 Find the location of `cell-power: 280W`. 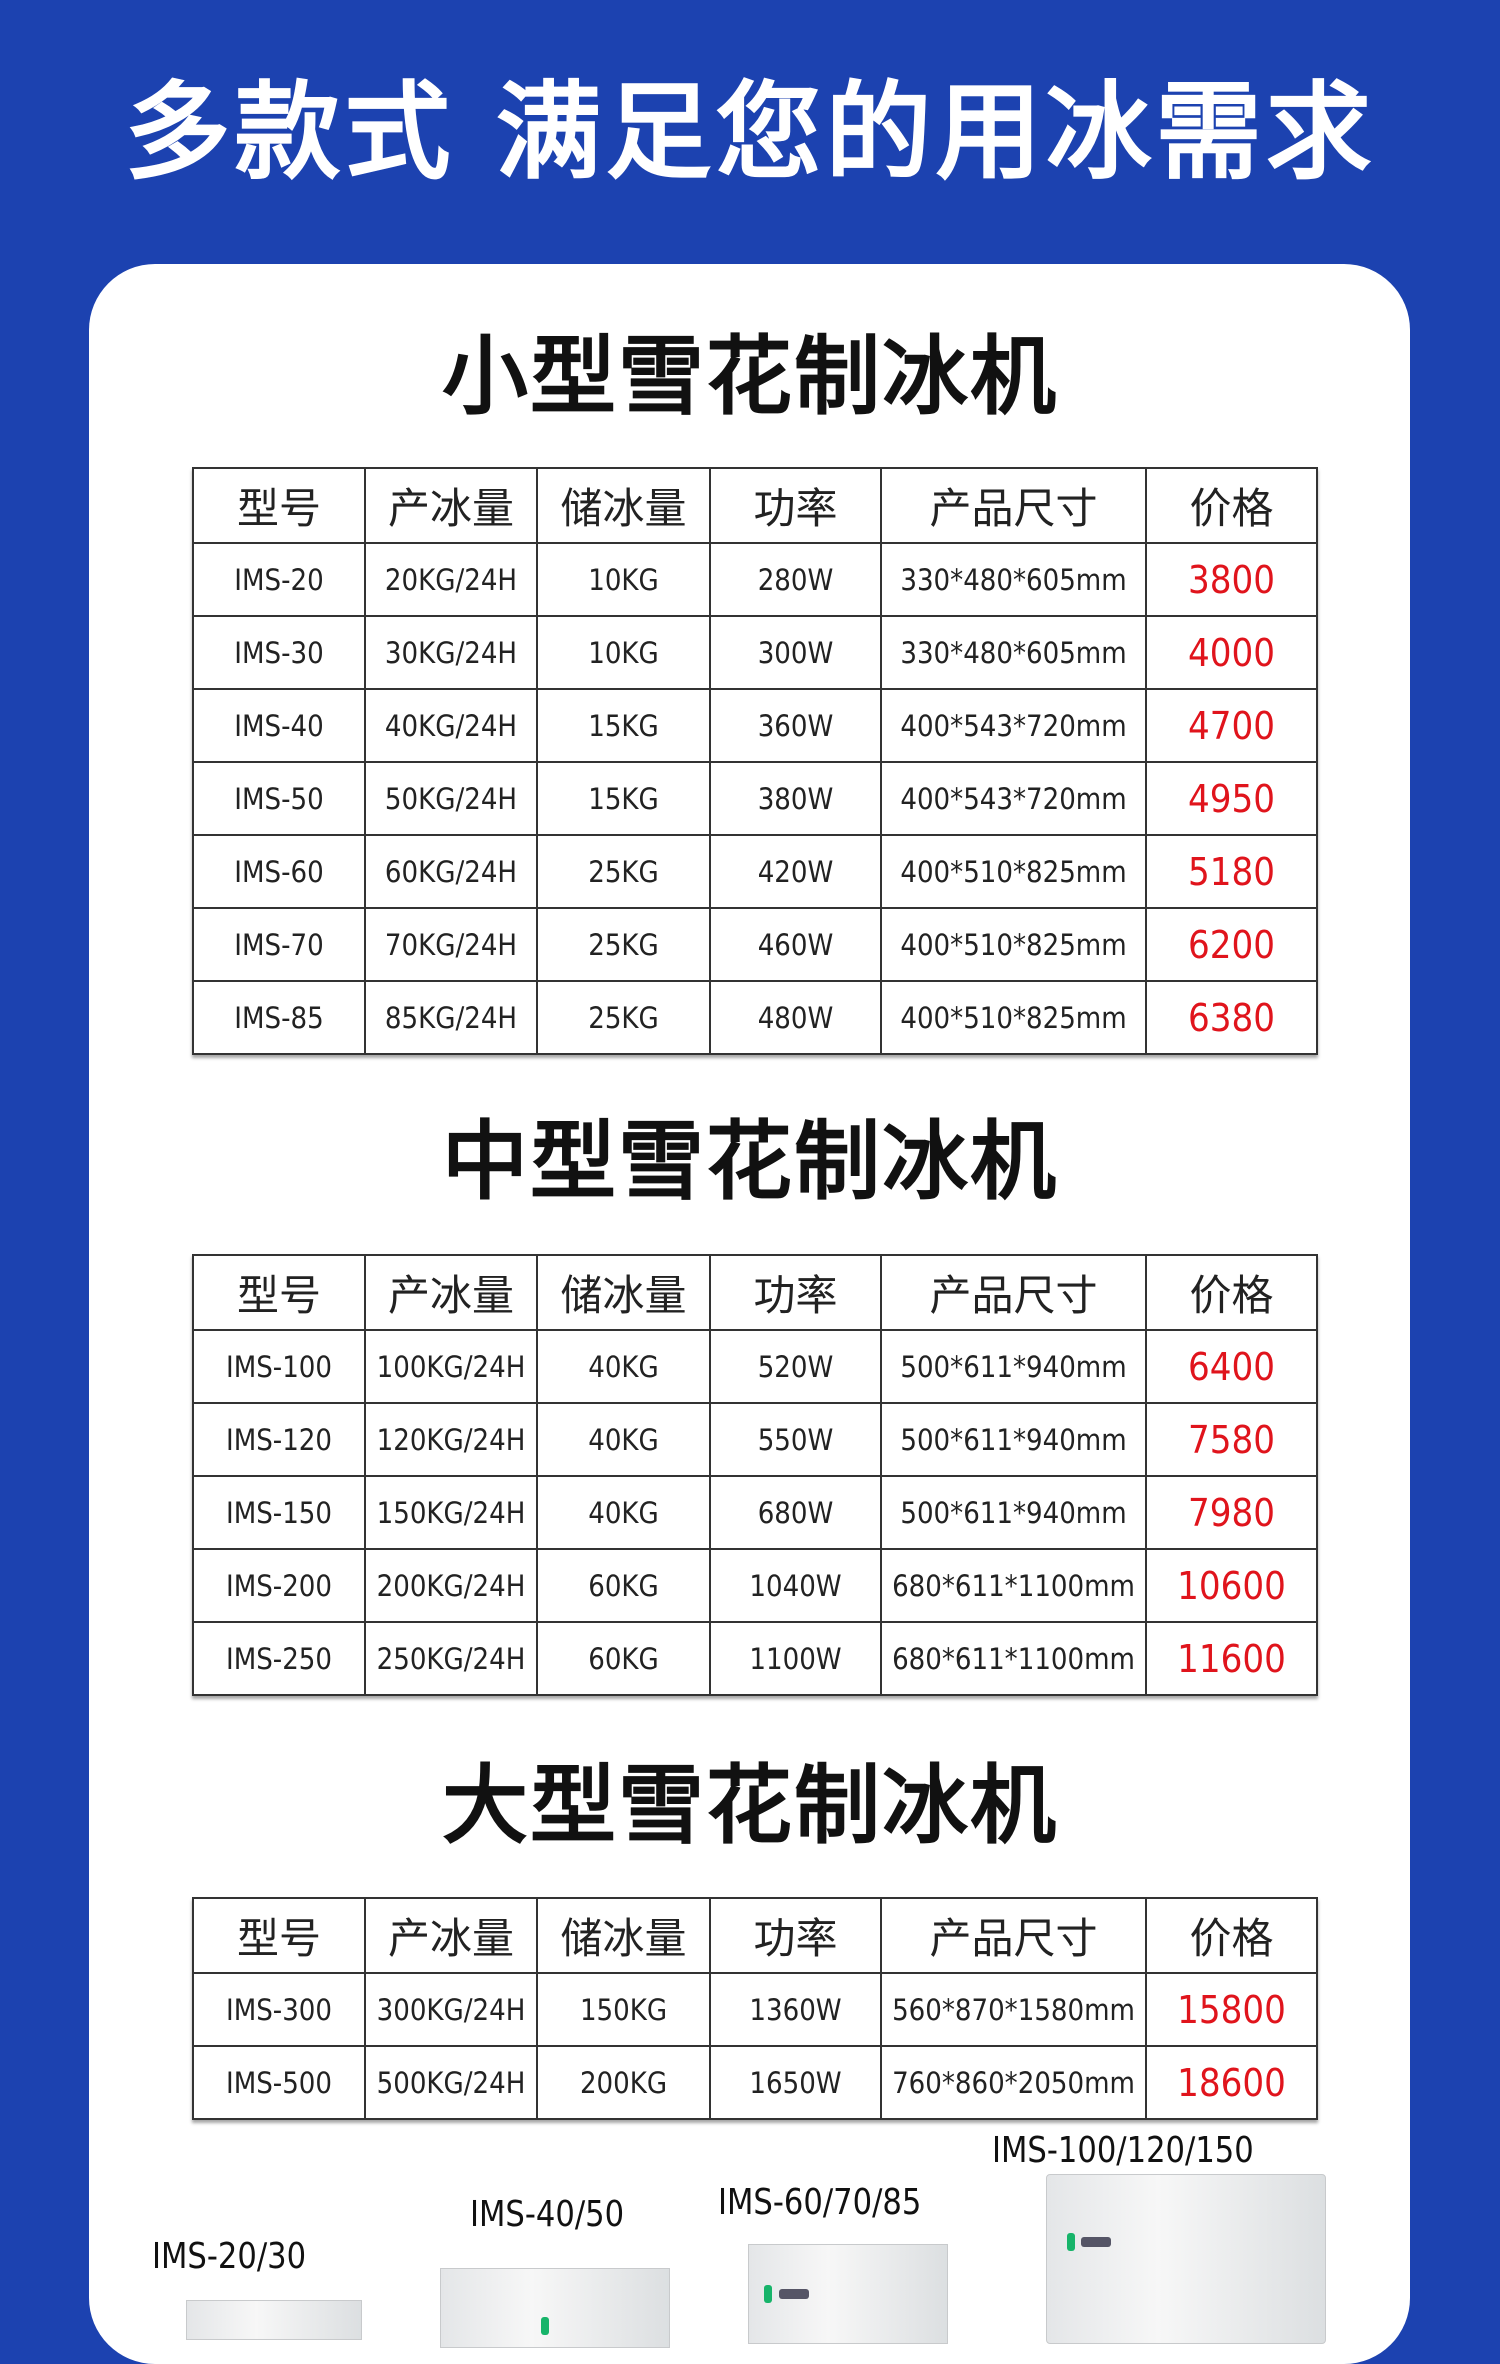

cell-power: 280W is located at coordinates (795, 579).